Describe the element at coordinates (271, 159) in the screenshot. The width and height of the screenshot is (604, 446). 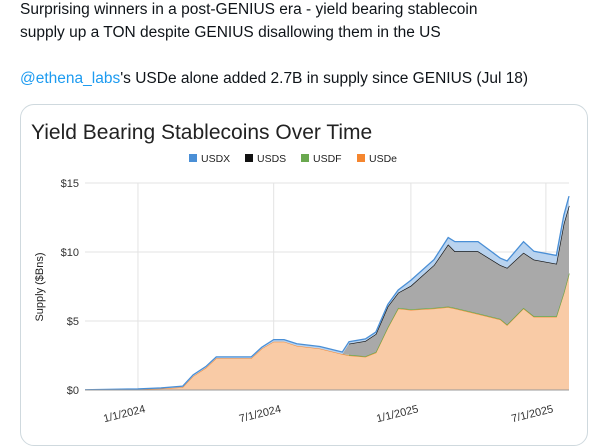
I see `legend-label-usds: USDS` at that location.